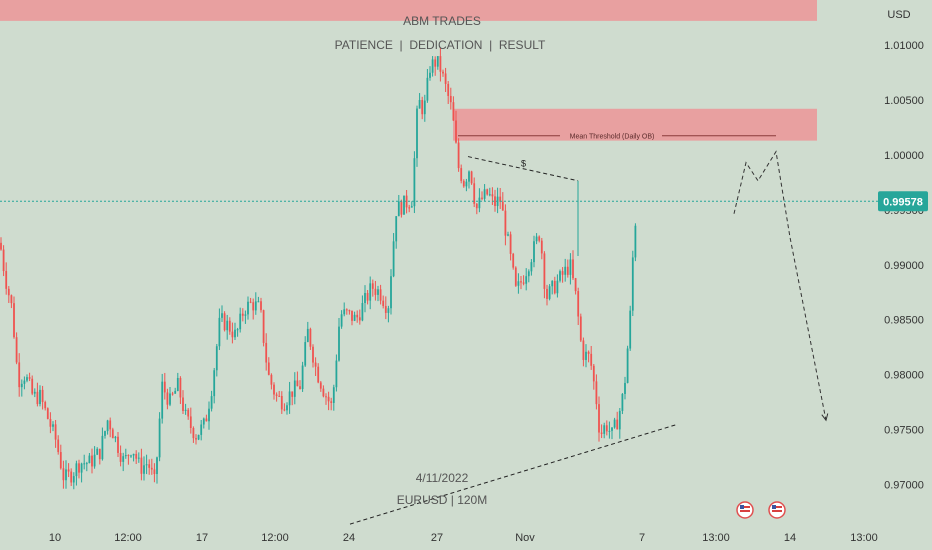  I want to click on us-flag-event-icon, so click(745, 510).